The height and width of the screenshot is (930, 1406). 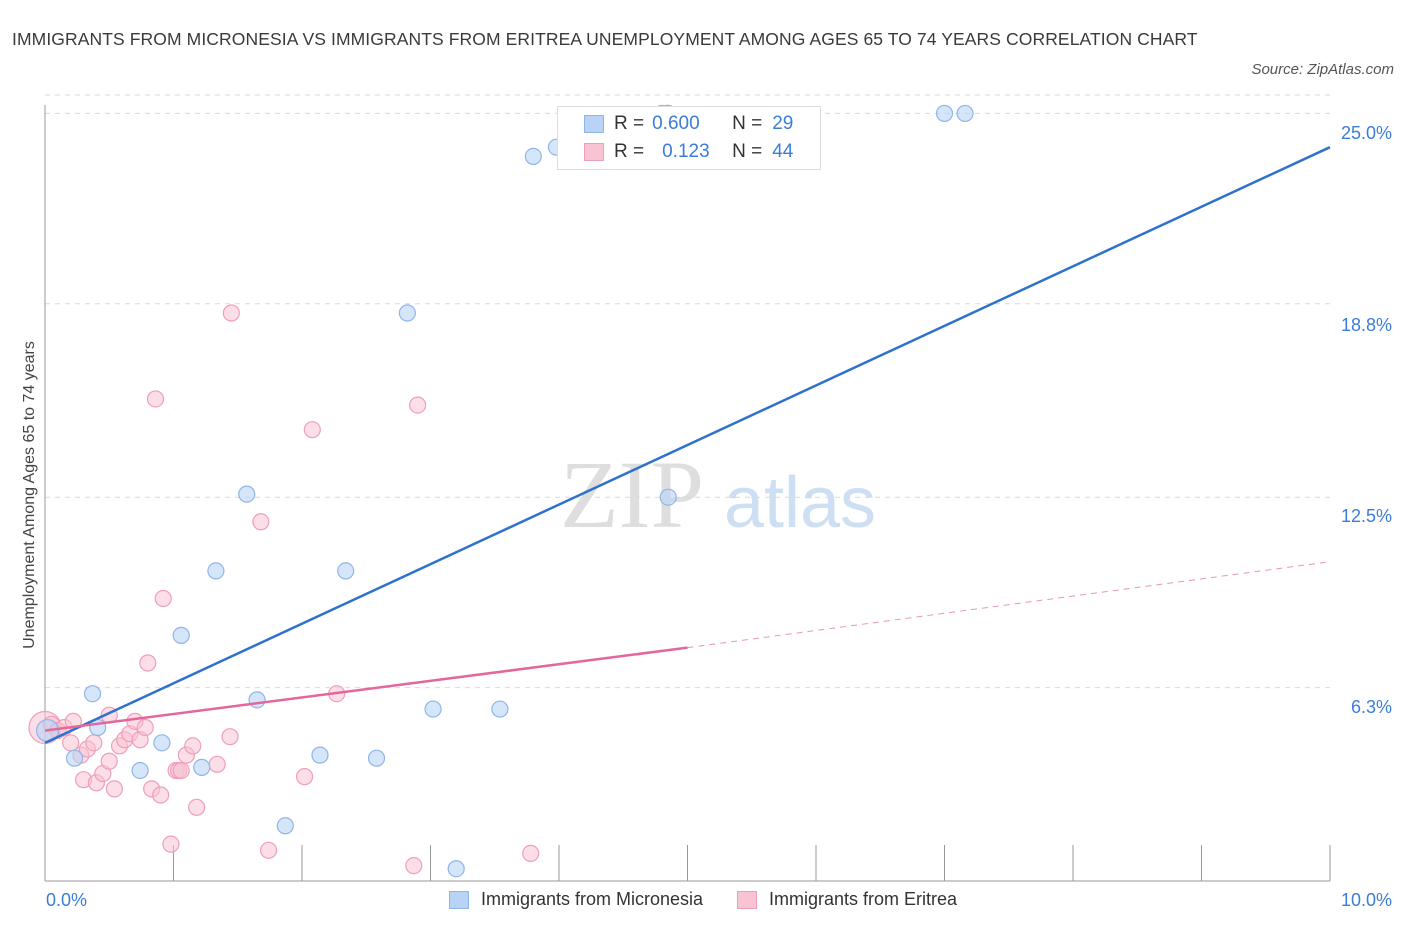 What do you see at coordinates (676, 123) in the screenshot?
I see `r-value: 0.600` at bounding box center [676, 123].